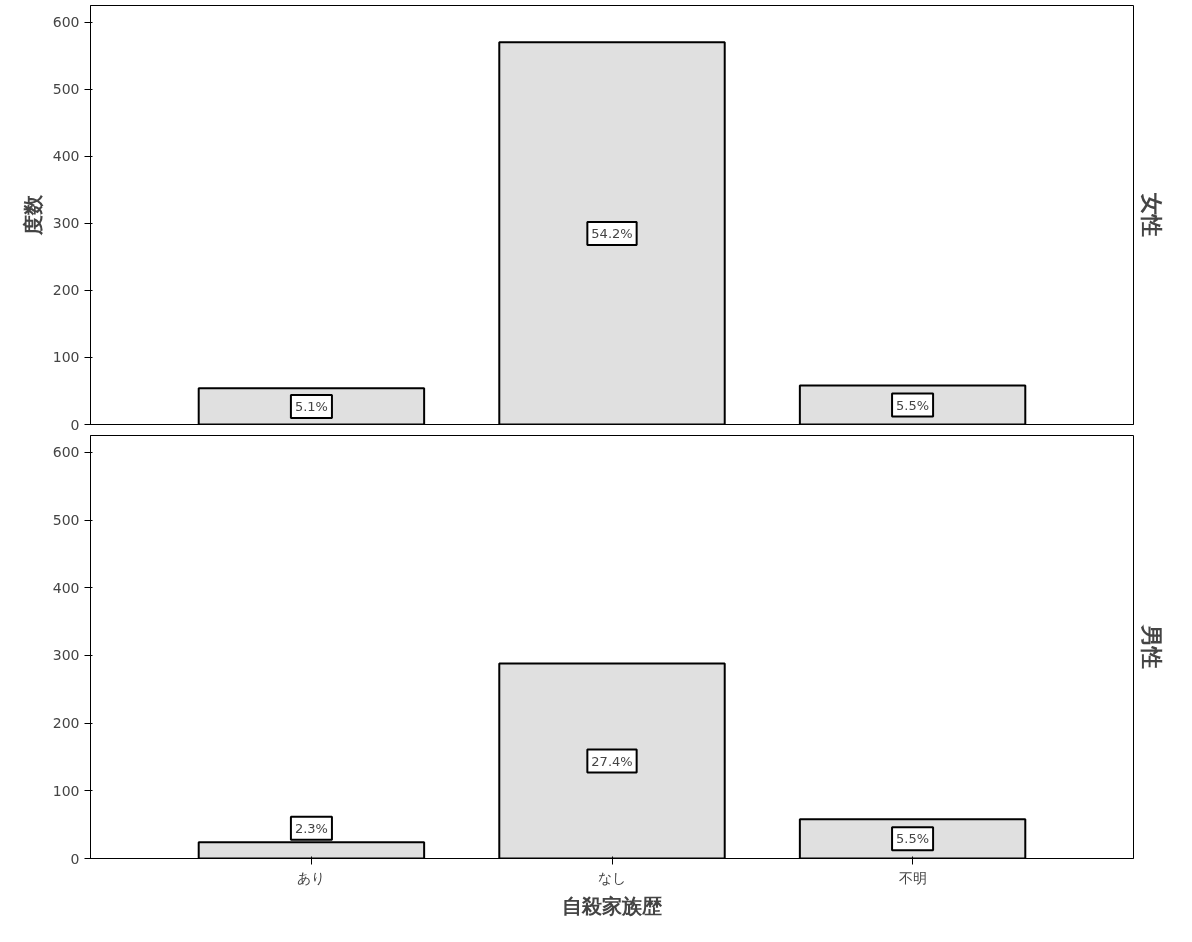 The image size is (1192, 942). What do you see at coordinates (612, 877) in the screenshot?
I see `x-tick-label: なし` at bounding box center [612, 877].